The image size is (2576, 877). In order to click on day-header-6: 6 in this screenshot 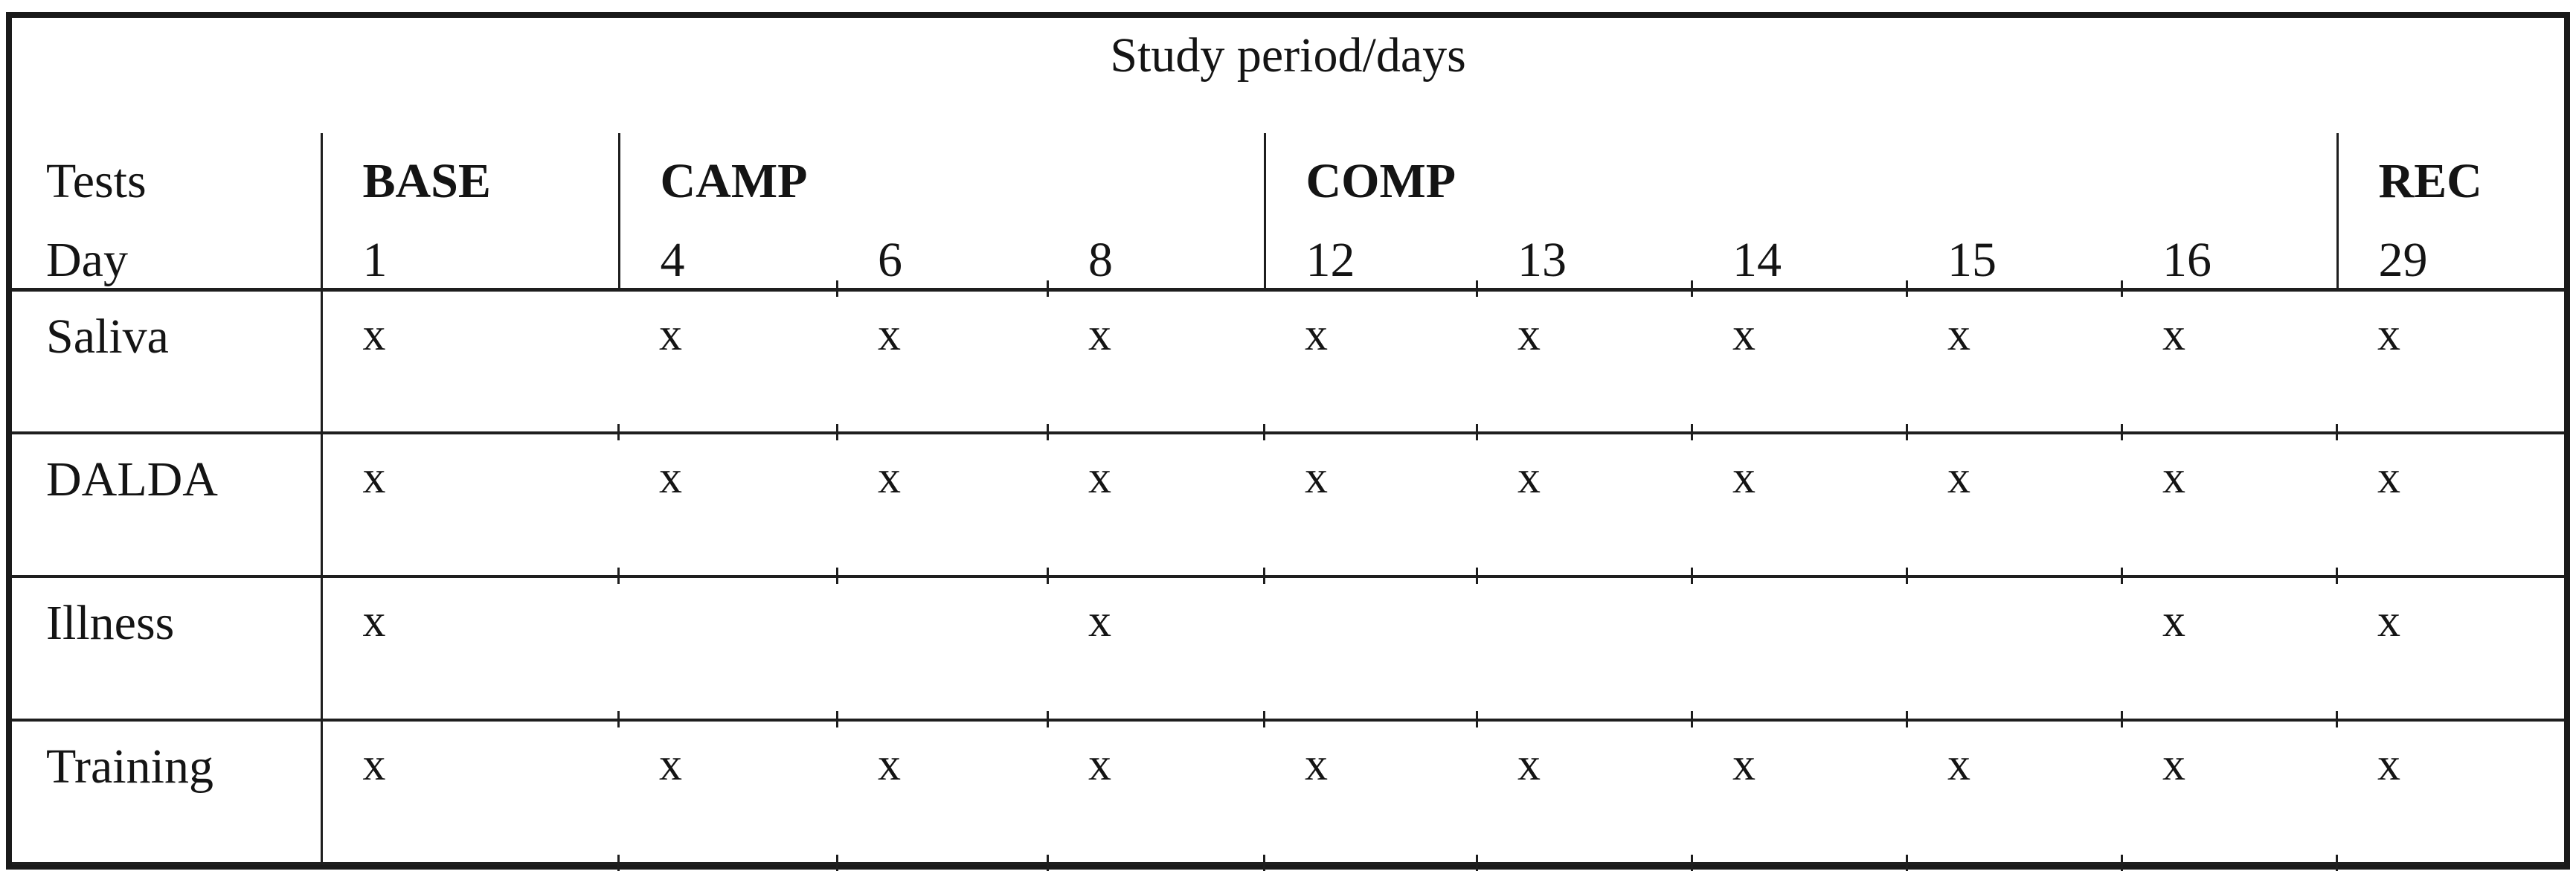, I will do `click(942, 256)`.